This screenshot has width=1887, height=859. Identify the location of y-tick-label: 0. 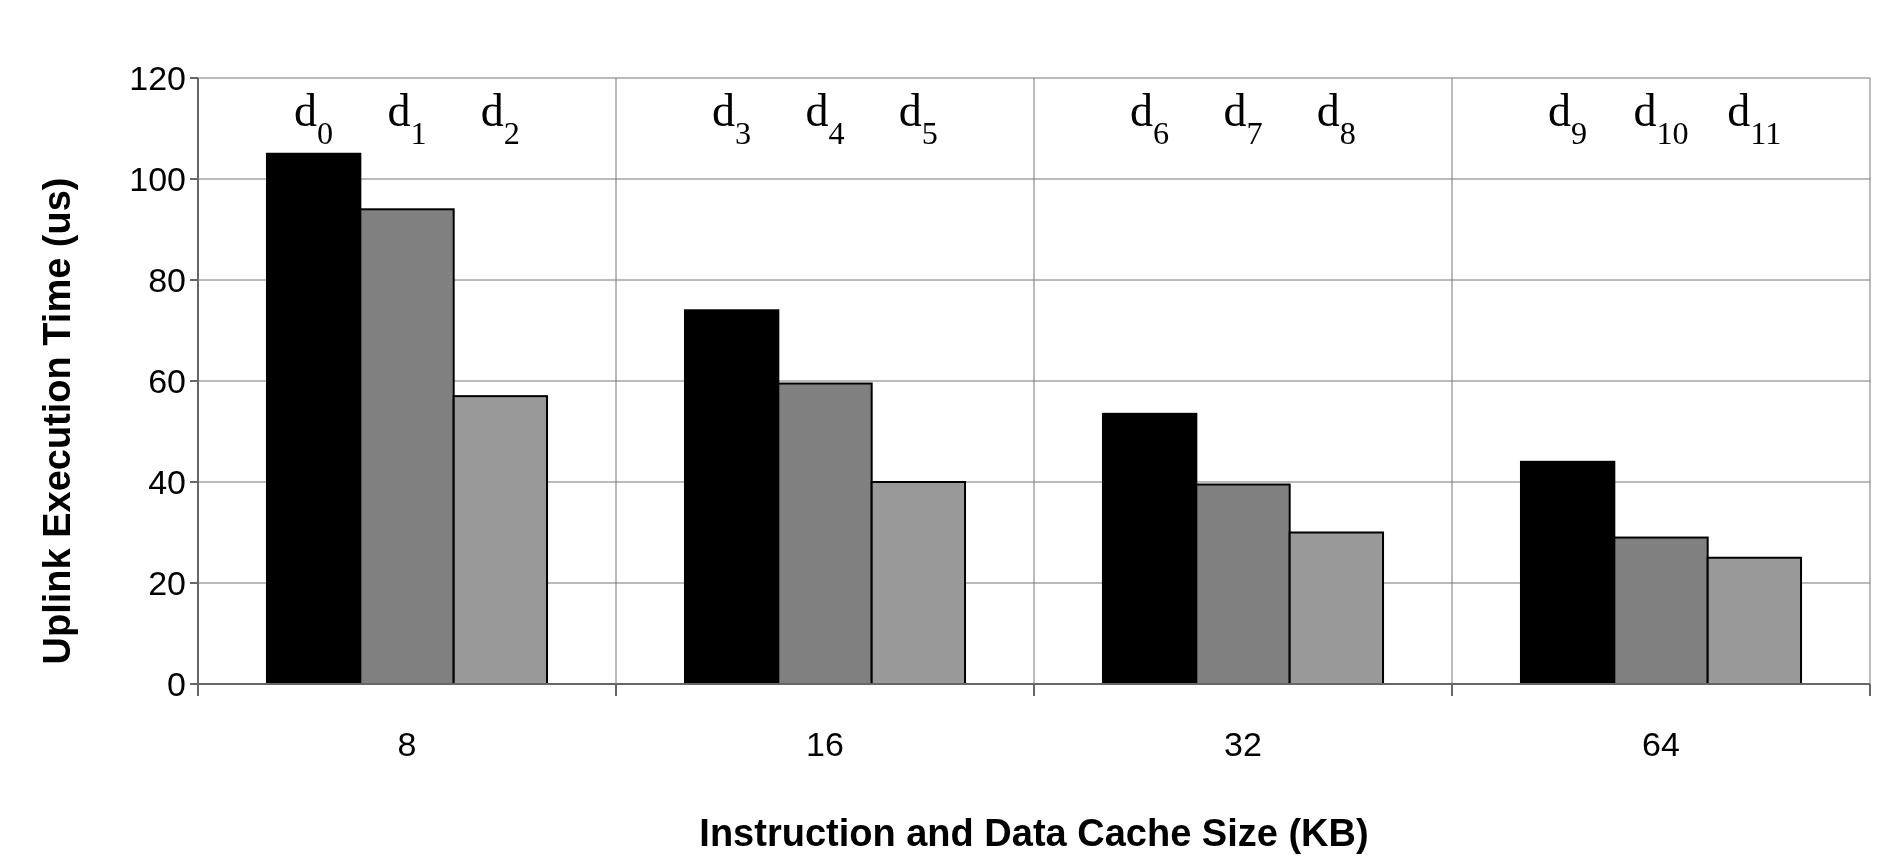
(176, 683).